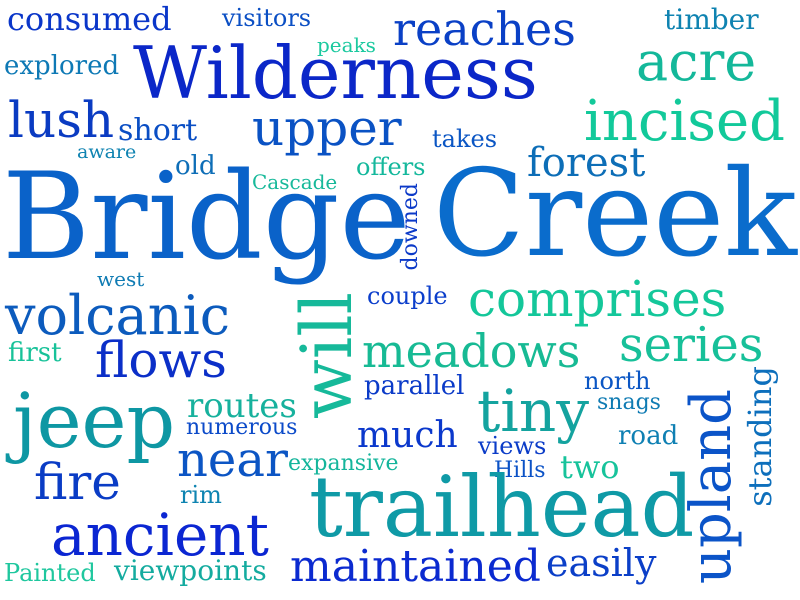 The height and width of the screenshot is (600, 800). Describe the element at coordinates (415, 566) in the screenshot. I see `word-maintained: maintained` at that location.